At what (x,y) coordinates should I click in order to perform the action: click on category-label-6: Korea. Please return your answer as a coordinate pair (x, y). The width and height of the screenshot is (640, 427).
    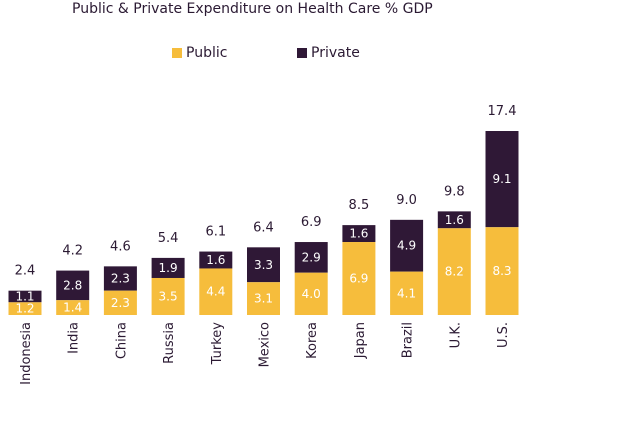
    Looking at the image, I should click on (312, 340).